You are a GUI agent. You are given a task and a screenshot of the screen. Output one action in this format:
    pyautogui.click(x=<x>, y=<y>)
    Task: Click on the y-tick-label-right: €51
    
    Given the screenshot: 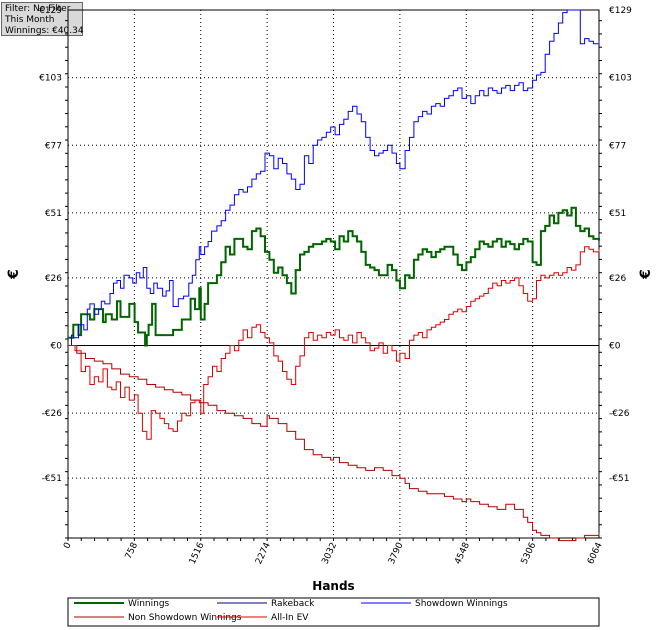 What is the action you would take?
    pyautogui.click(x=617, y=214)
    